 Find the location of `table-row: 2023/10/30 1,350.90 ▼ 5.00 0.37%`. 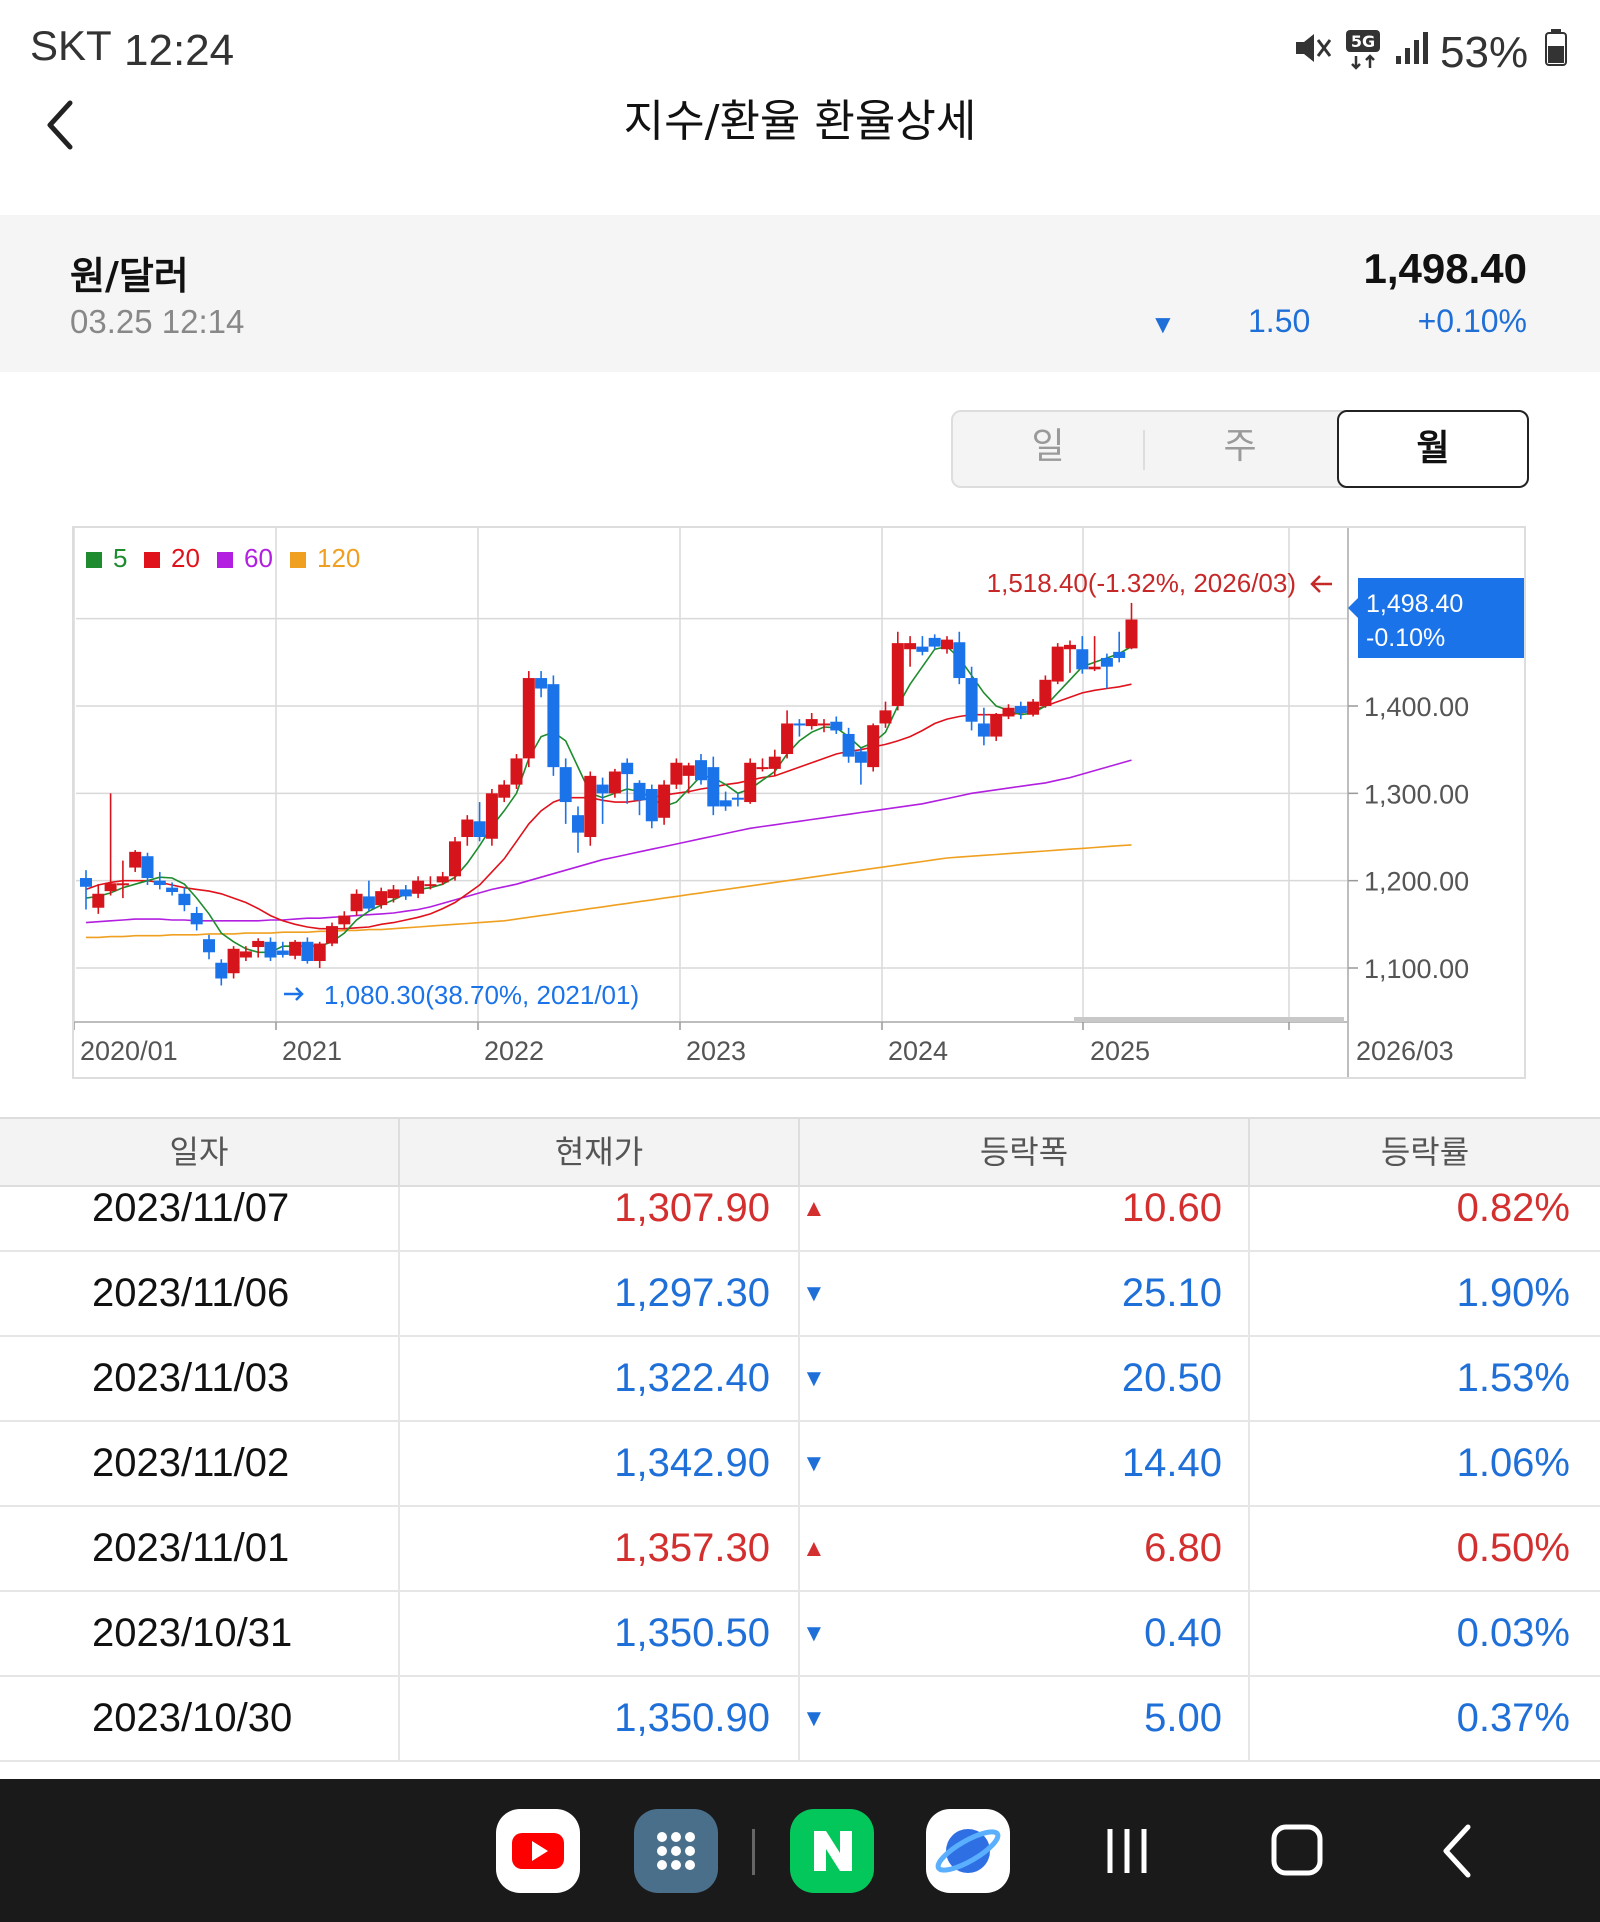

table-row: 2023/10/30 1,350.90 ▼ 5.00 0.37% is located at coordinates (800, 1719).